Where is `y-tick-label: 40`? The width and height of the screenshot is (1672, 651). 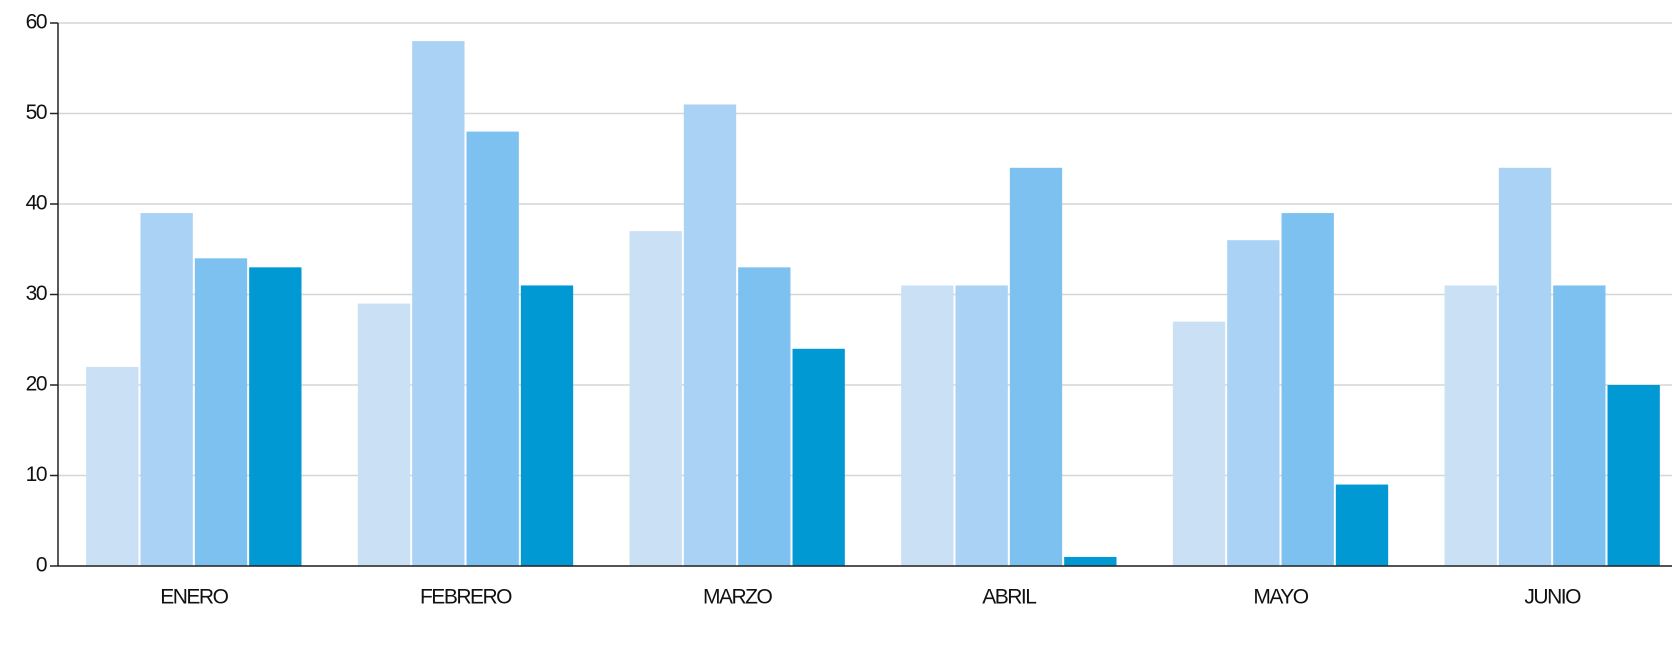
y-tick-label: 40 is located at coordinates (36, 203).